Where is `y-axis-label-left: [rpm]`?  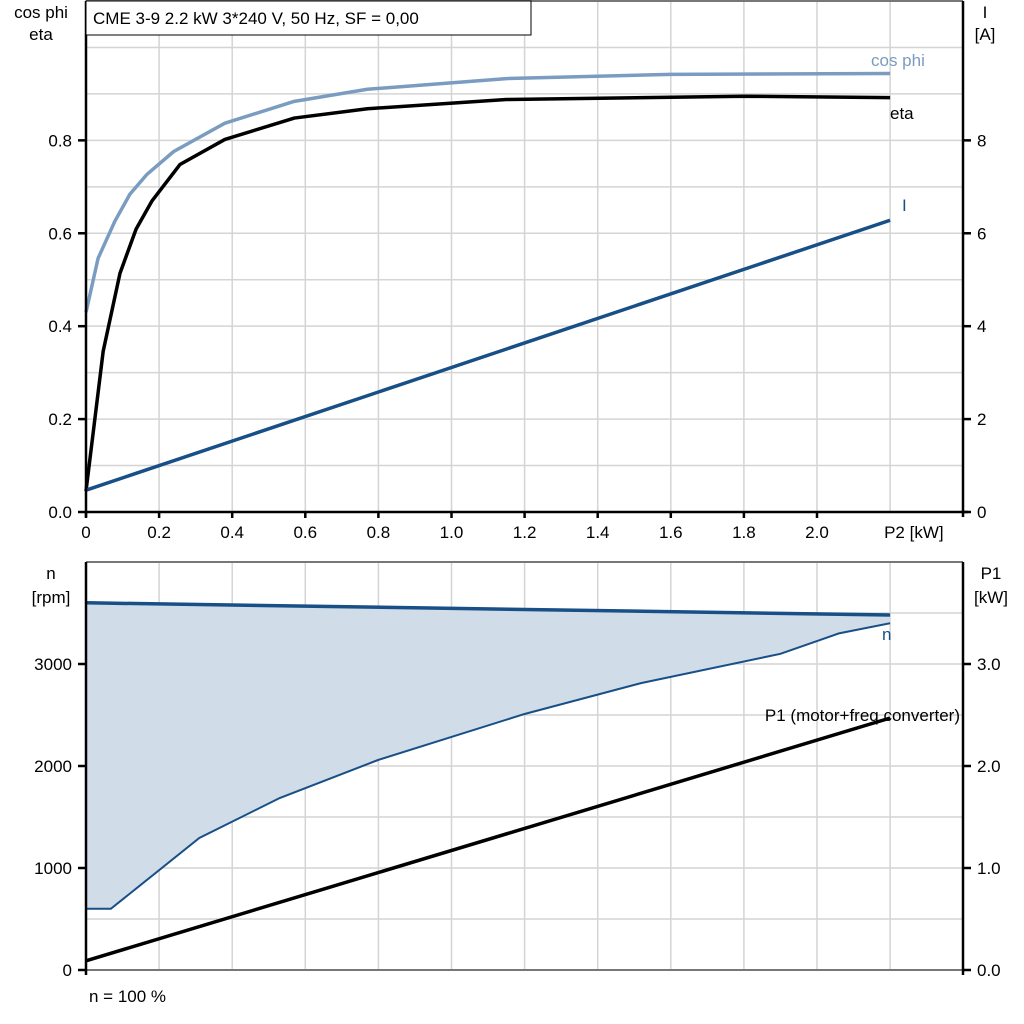
y-axis-label-left: [rpm] is located at coordinates (51, 597).